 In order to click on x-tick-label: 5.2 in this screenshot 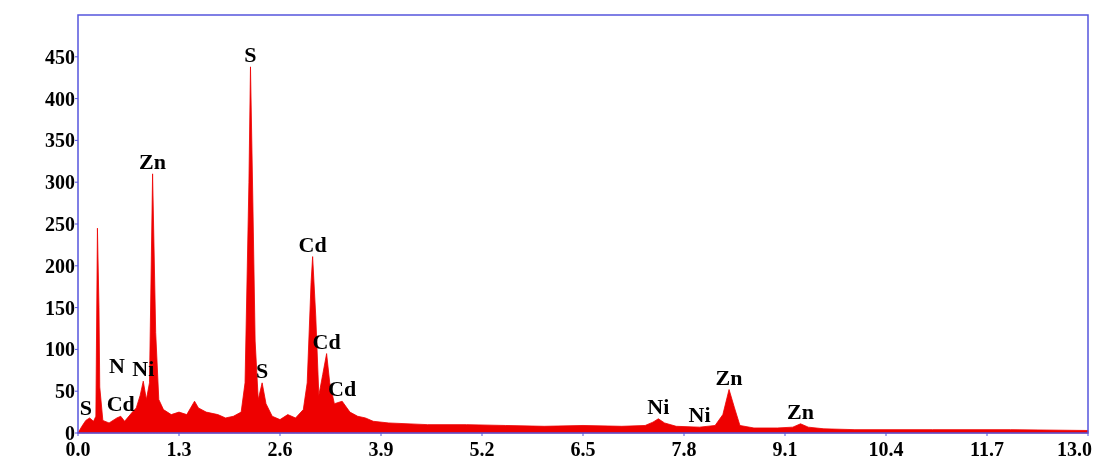, I will do `click(482, 449)`.